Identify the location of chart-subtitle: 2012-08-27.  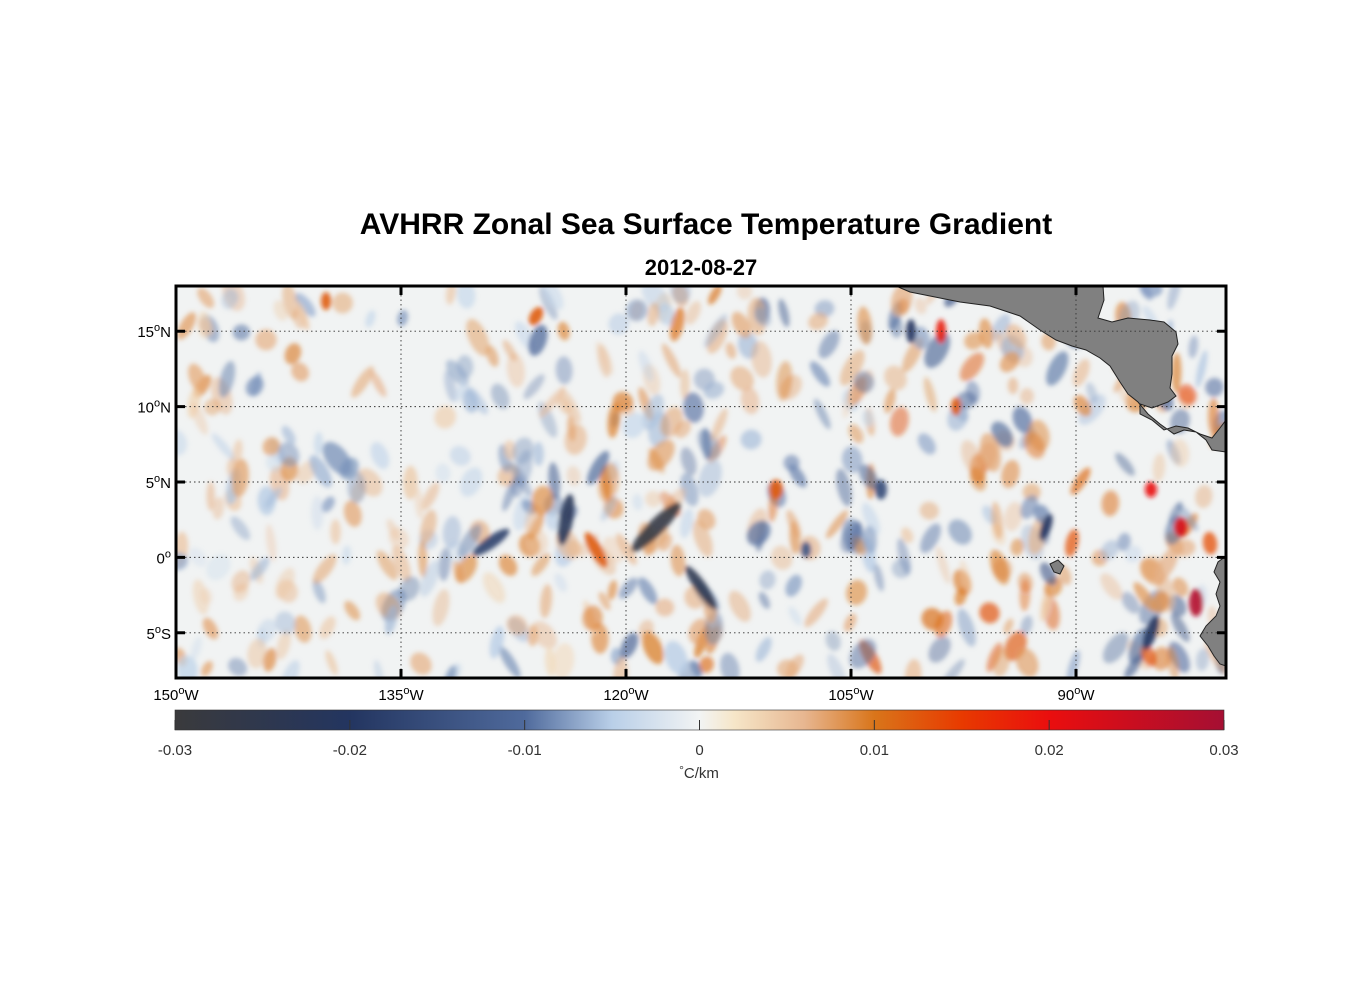
(701, 267).